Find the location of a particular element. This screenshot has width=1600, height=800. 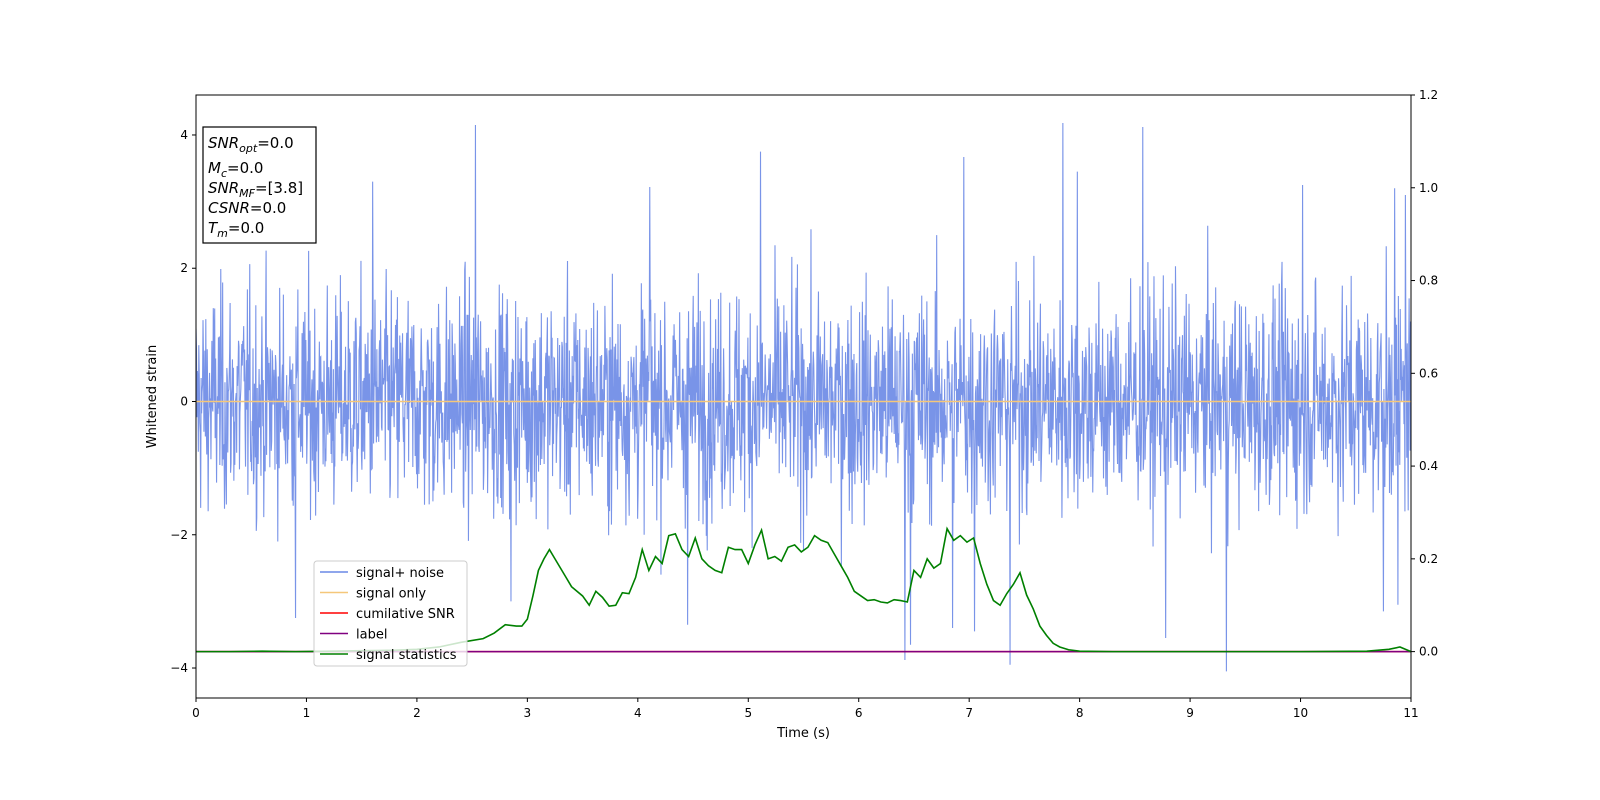

annotation-line: Mc=0.0 is located at coordinates (235, 169).